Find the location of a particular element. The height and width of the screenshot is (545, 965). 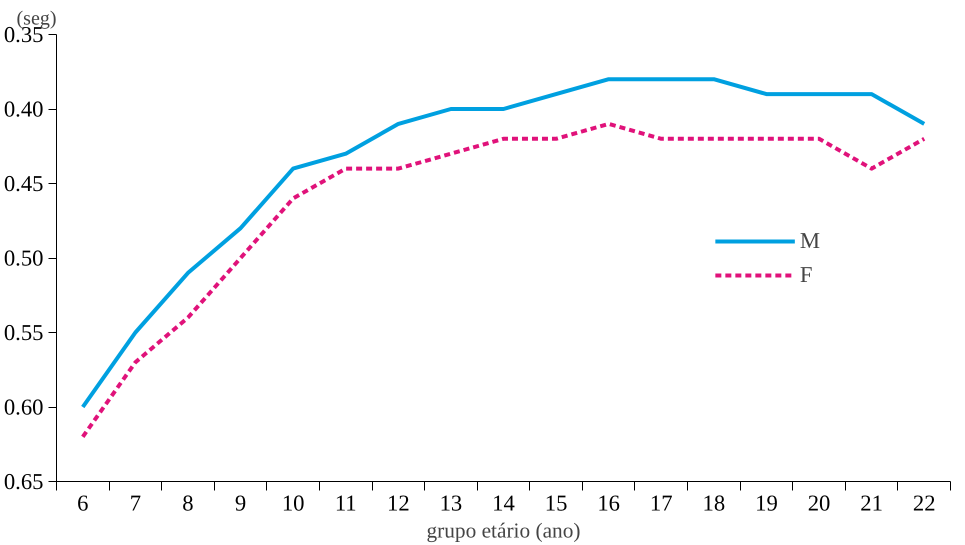

x-tick-label: 21 is located at coordinates (871, 503).